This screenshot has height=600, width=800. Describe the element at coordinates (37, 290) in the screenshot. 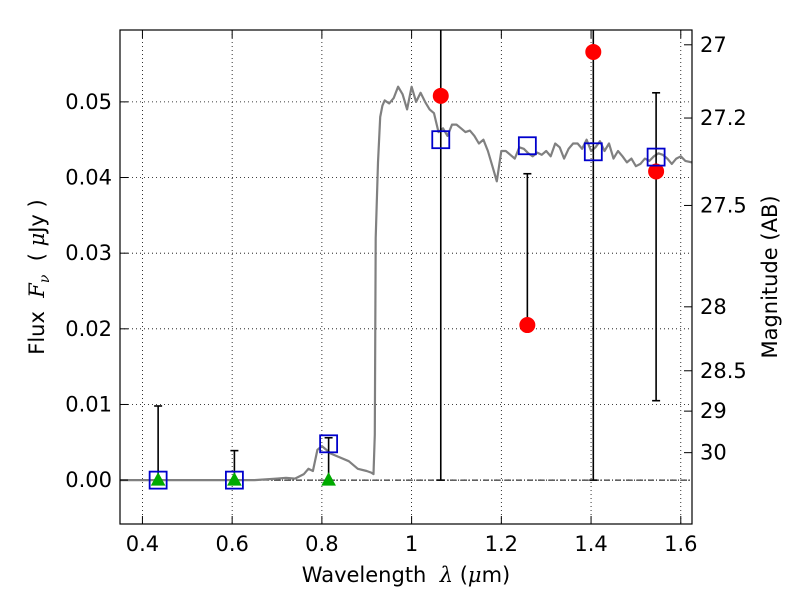

I see `y-axis-label-symbol: F` at that location.